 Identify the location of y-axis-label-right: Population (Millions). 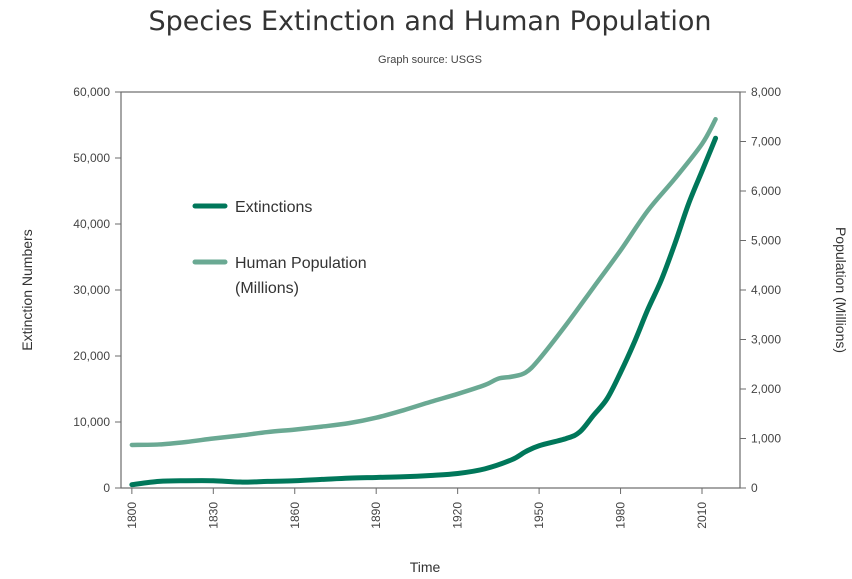
(841, 290).